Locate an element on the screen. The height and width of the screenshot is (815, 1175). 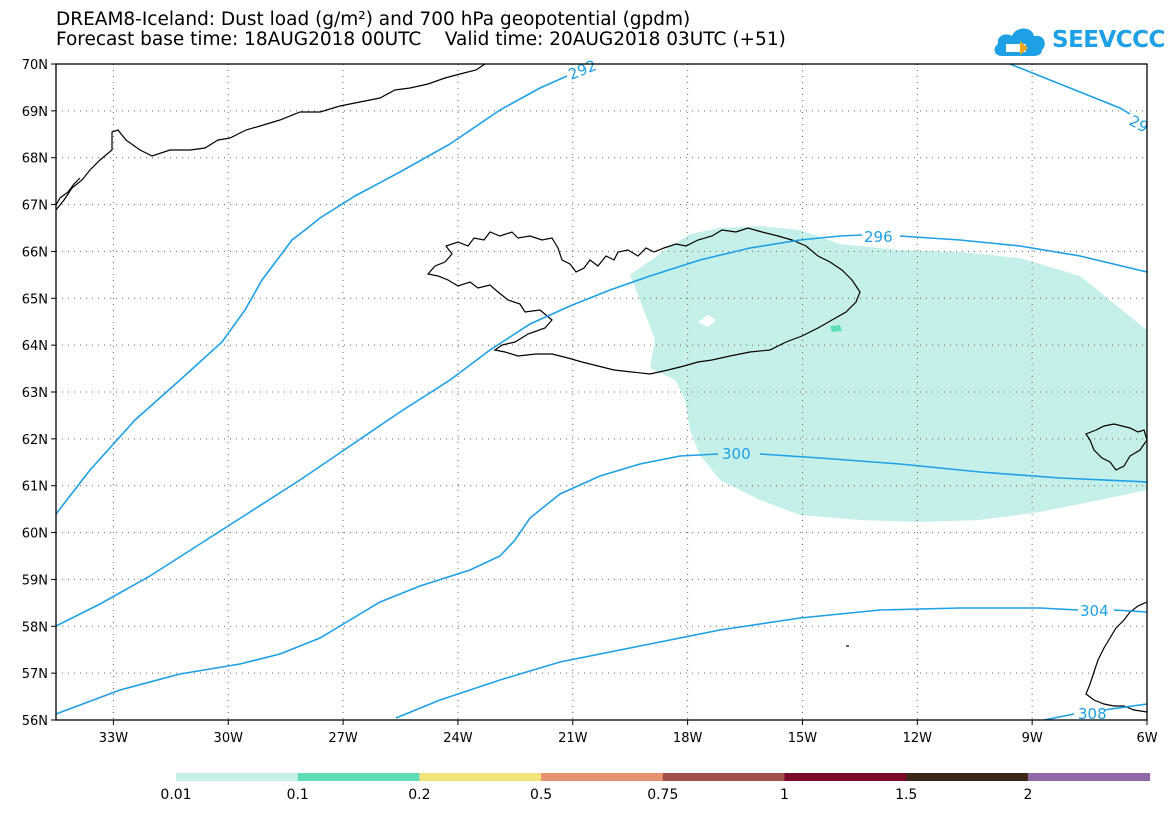
lat-label: 65N is located at coordinates (35, 299).